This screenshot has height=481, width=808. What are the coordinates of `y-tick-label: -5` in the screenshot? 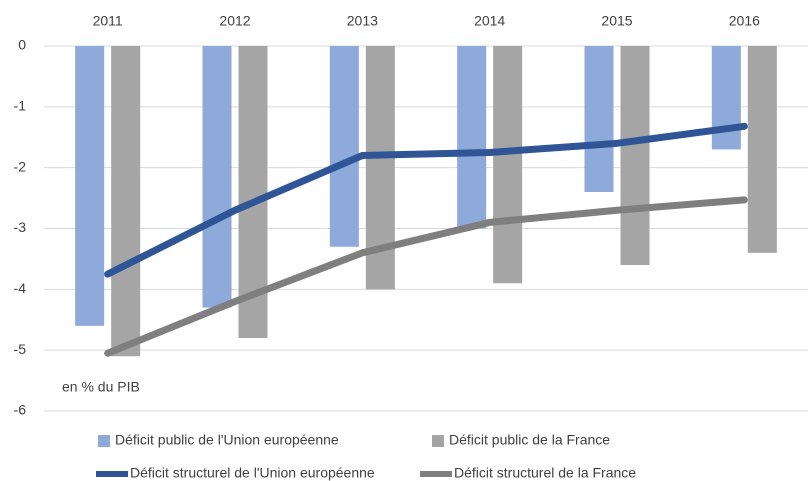 It's located at (20, 349).